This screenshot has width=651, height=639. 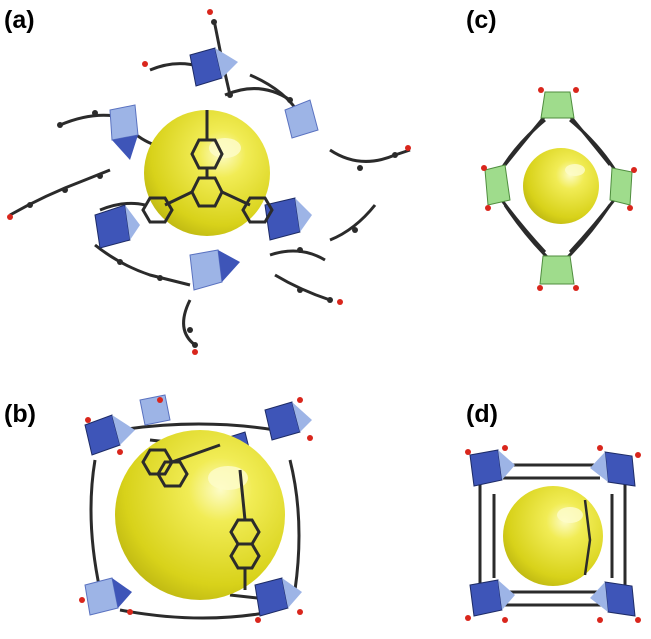 I want to click on panel-d-metal-clusters, so click(x=552, y=533).